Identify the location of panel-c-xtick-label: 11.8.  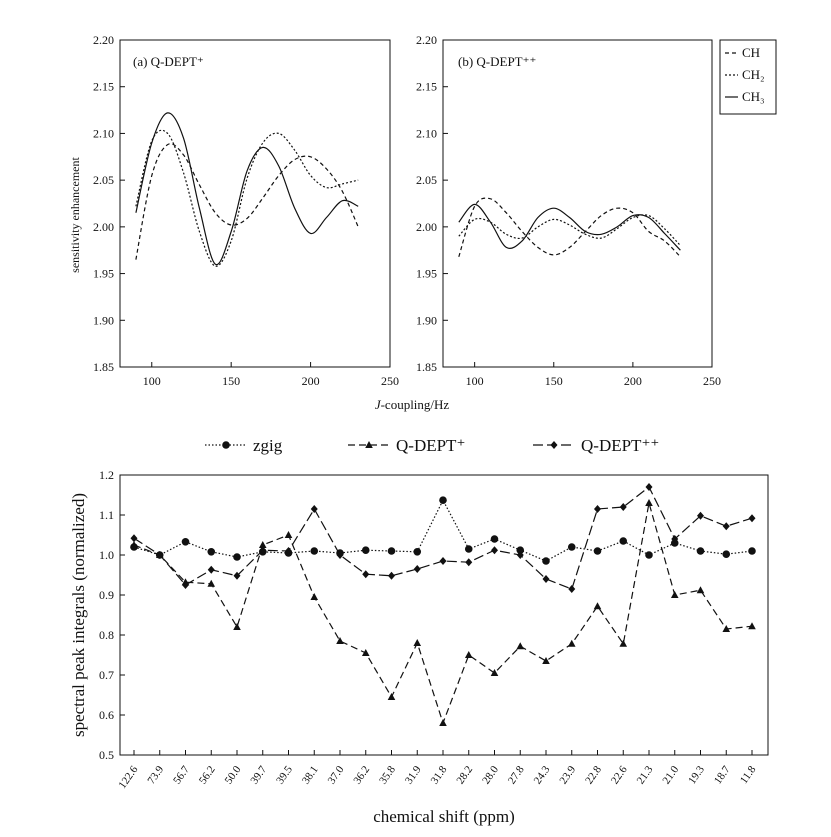
(748, 774).